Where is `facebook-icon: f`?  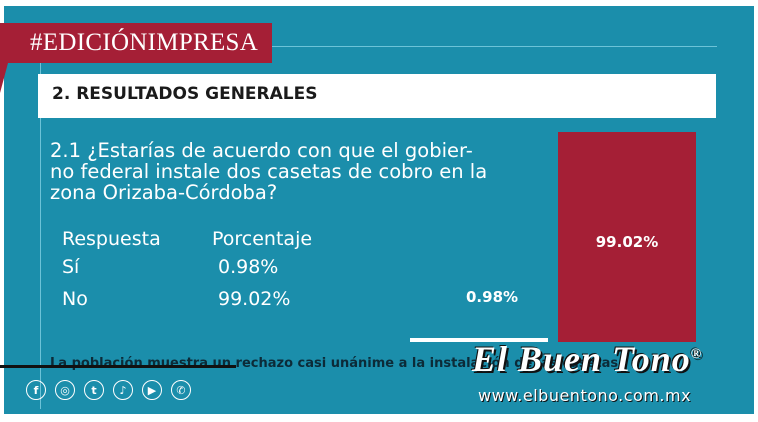 facebook-icon: f is located at coordinates (36, 390).